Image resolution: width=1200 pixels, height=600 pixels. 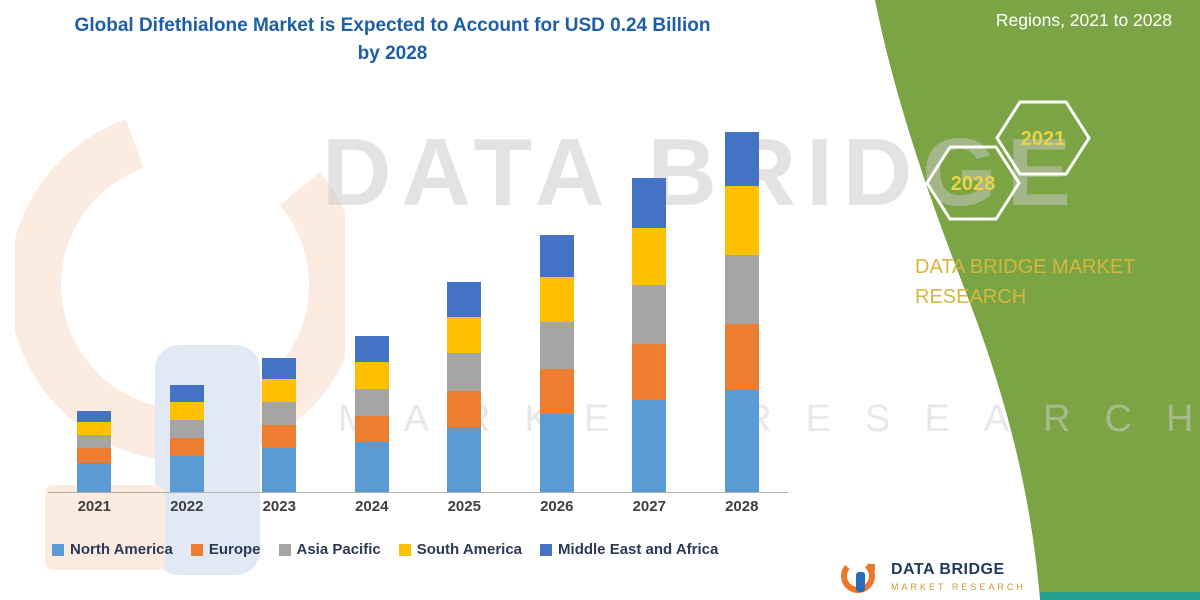 I want to click on legend-item-south-america: South America, so click(x=460, y=549).